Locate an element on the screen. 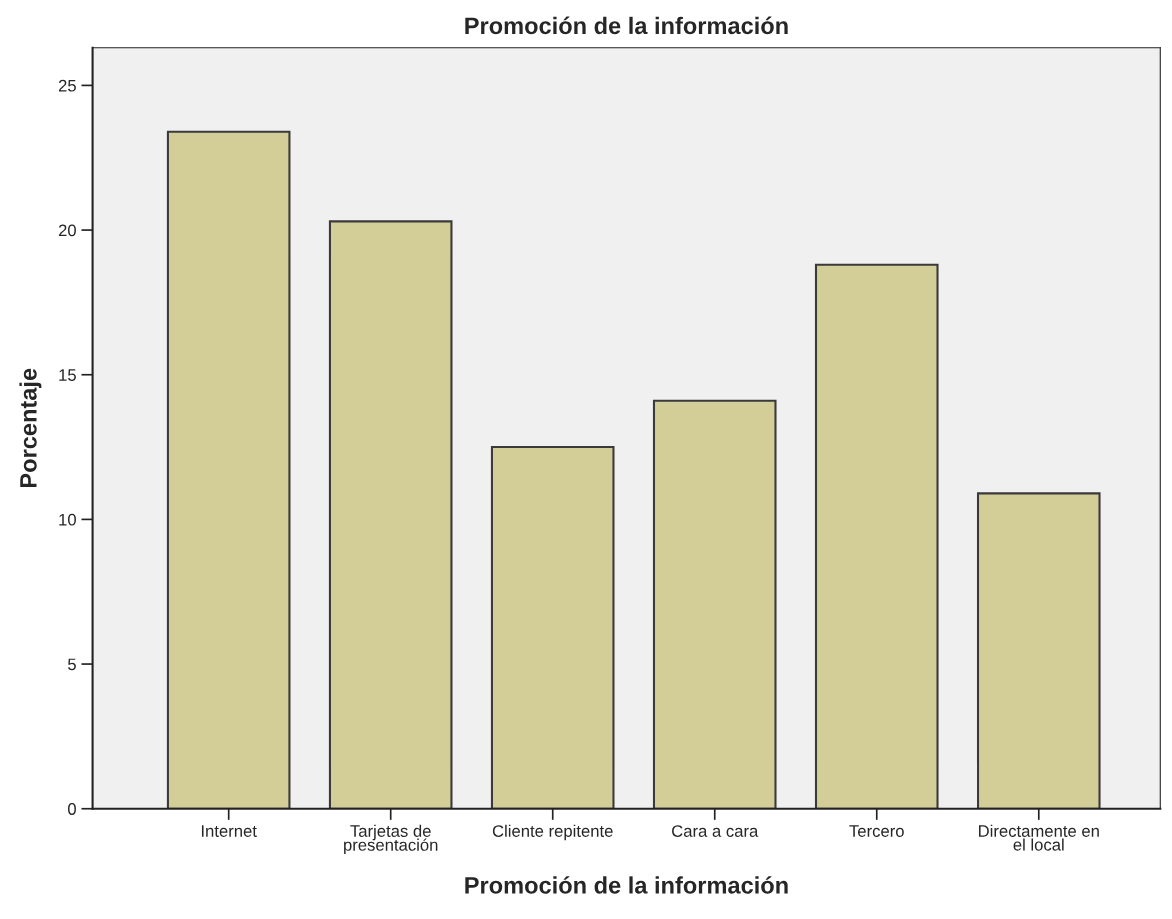 The height and width of the screenshot is (919, 1172). y-tick-label: 20 is located at coordinates (67, 230).